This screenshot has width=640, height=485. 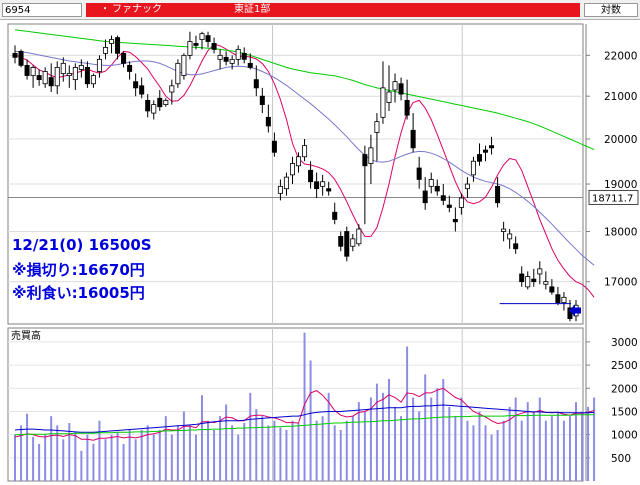 I want to click on market-name: 東証1部, so click(x=252, y=9).